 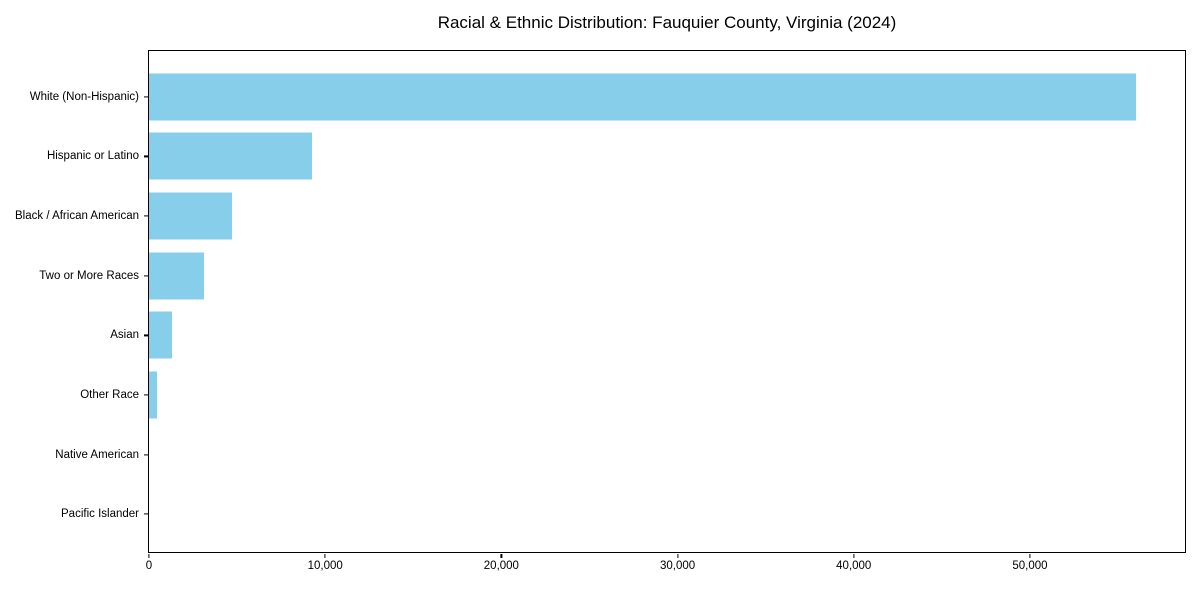 I want to click on y-axis-label: Black / African American, so click(x=77, y=216).